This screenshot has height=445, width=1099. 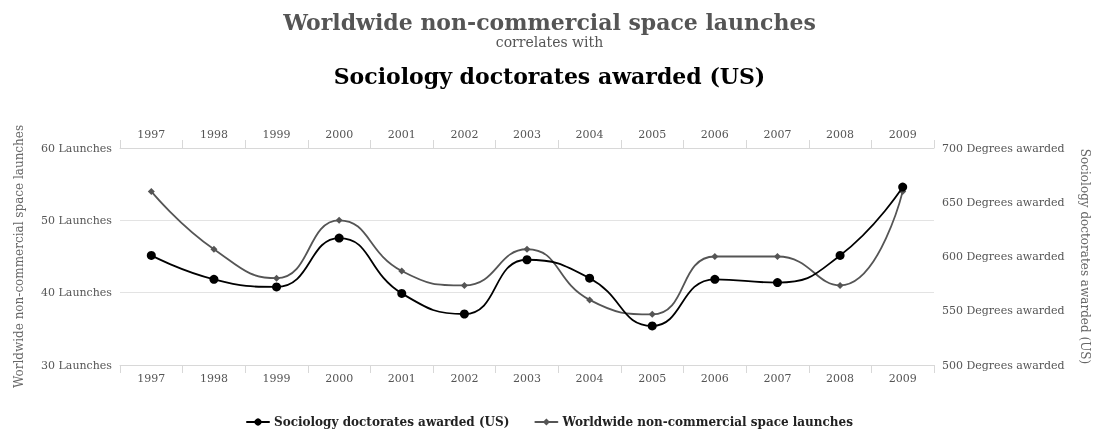 I want to click on category-label: 2006, so click(x=714, y=134).